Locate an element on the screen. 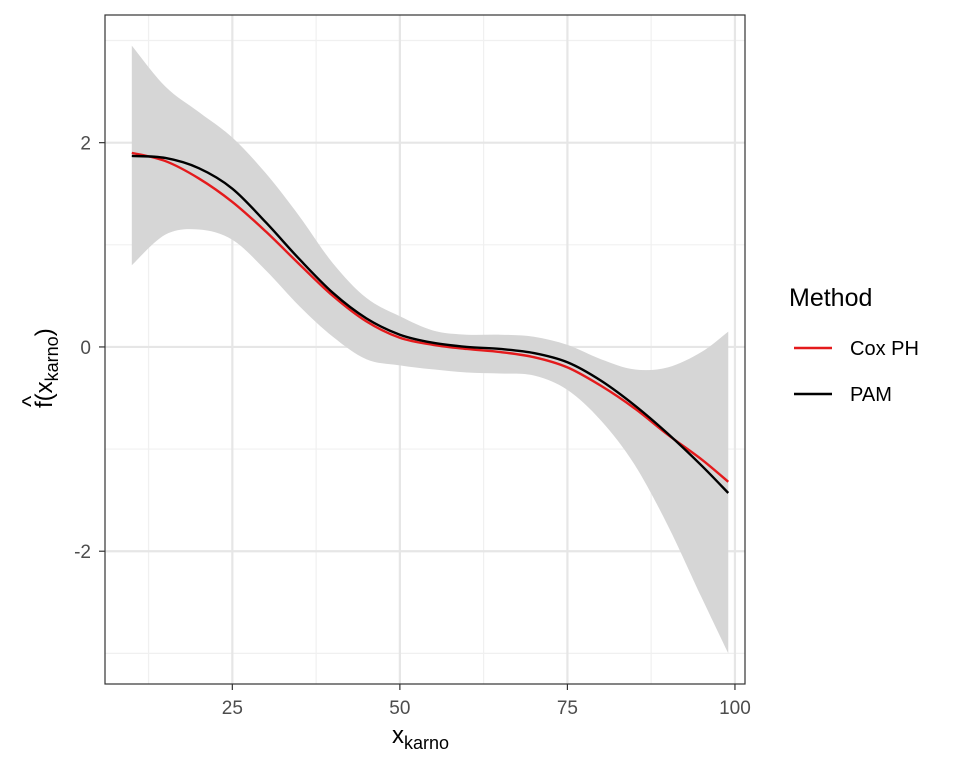 The image size is (960, 768). x-tick-label: 75 is located at coordinates (567, 708).